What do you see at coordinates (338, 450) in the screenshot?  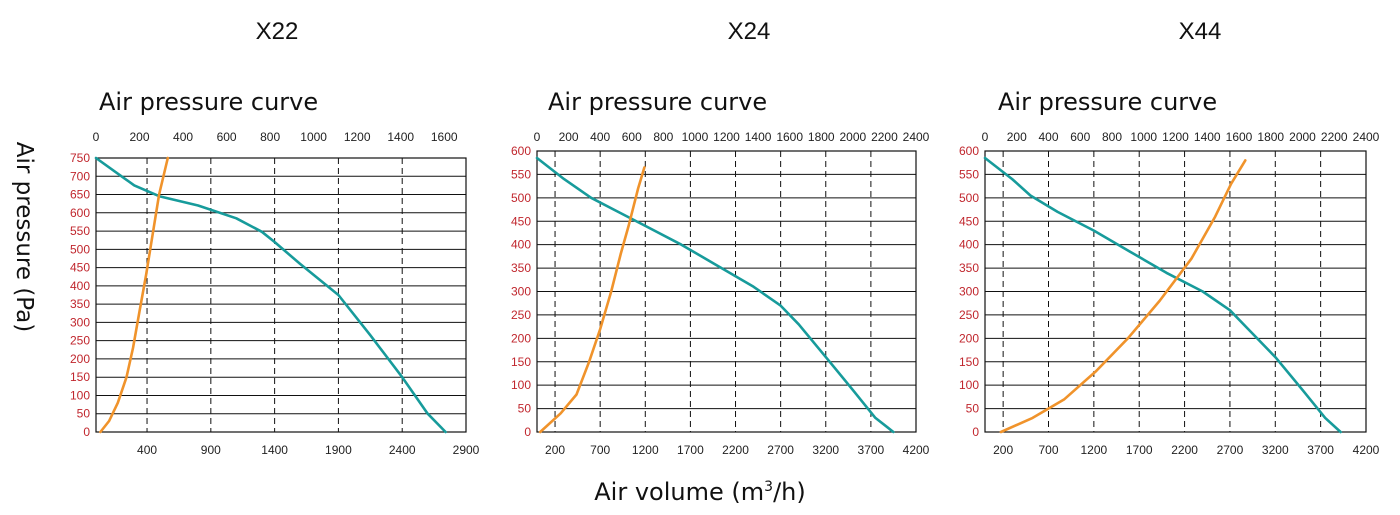 I see `x-tick-label-bottom: 1900` at bounding box center [338, 450].